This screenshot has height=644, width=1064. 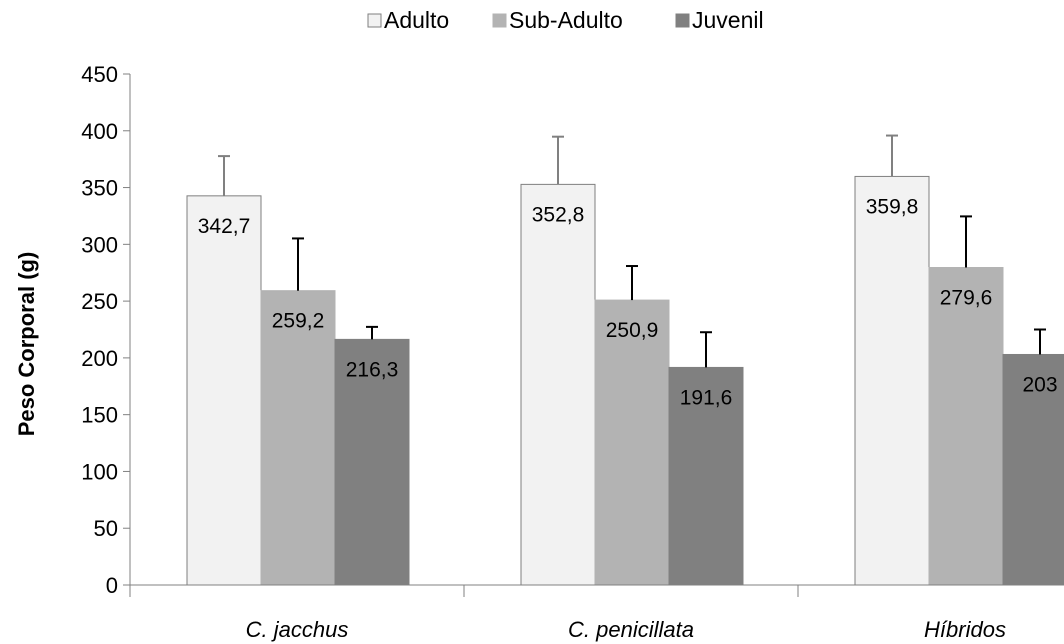 I want to click on y-tick-label: 250, so click(x=99, y=301).